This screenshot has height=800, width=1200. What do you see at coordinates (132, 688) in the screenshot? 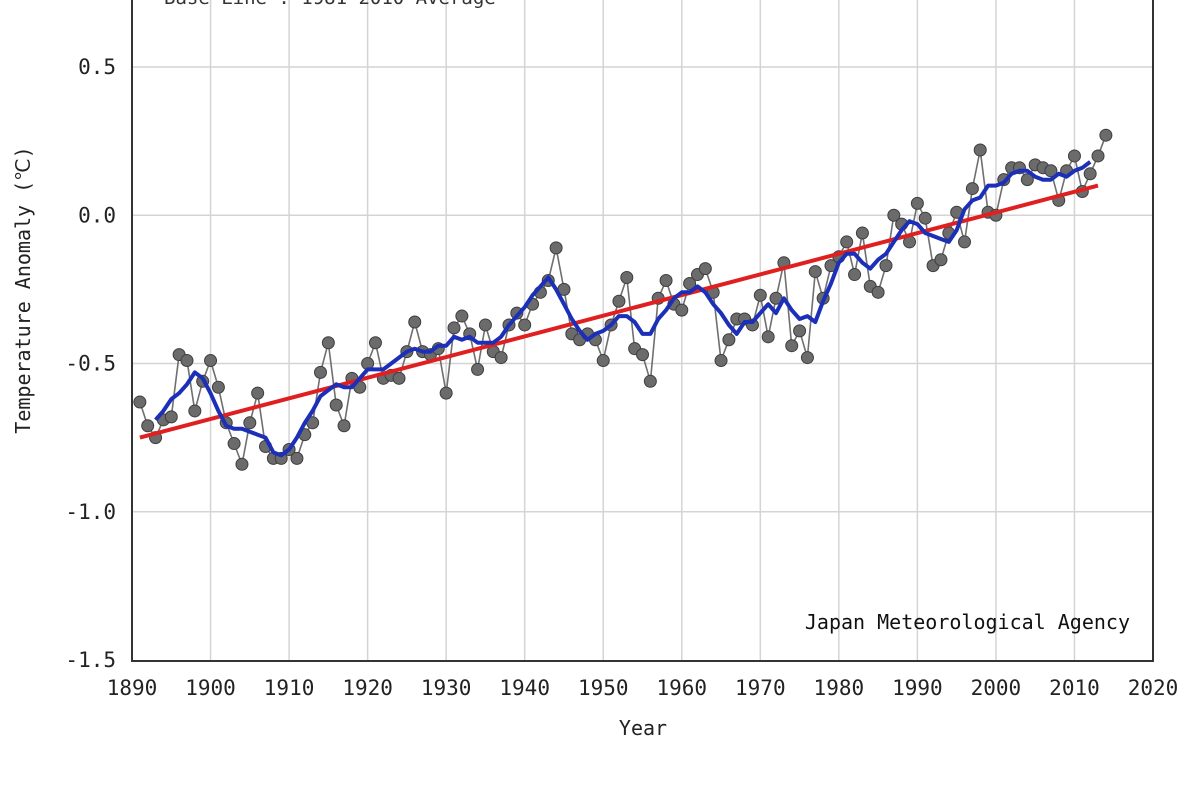
I see `x-tick-label: 1890` at bounding box center [132, 688].